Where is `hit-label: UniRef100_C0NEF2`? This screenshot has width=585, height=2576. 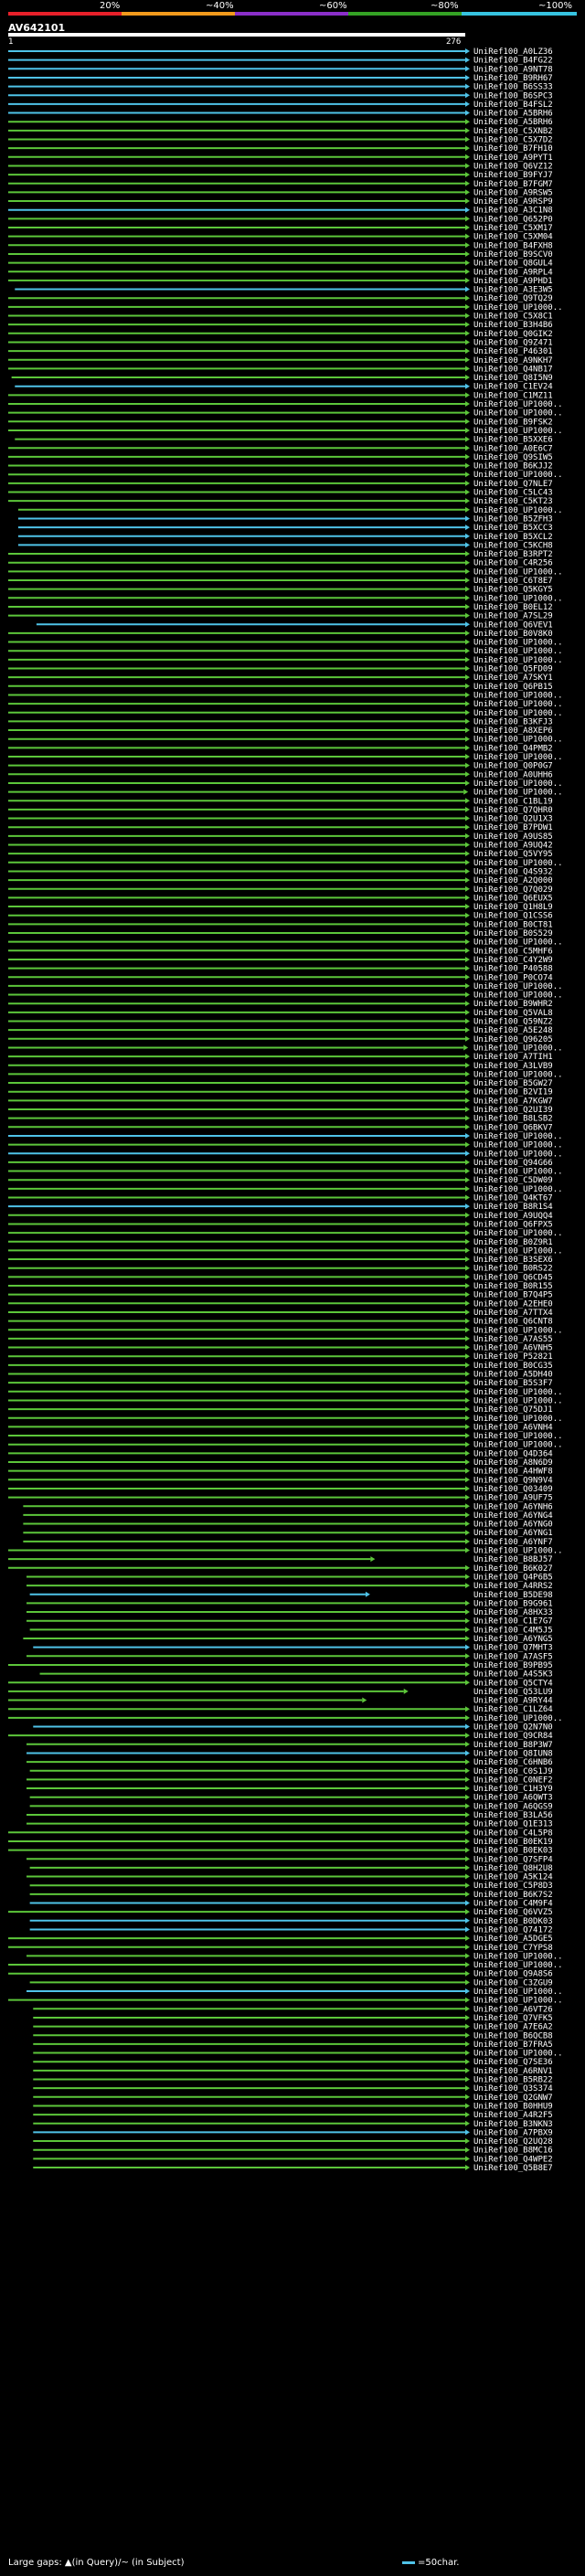 hit-label: UniRef100_C0NEF2 is located at coordinates (513, 1780).